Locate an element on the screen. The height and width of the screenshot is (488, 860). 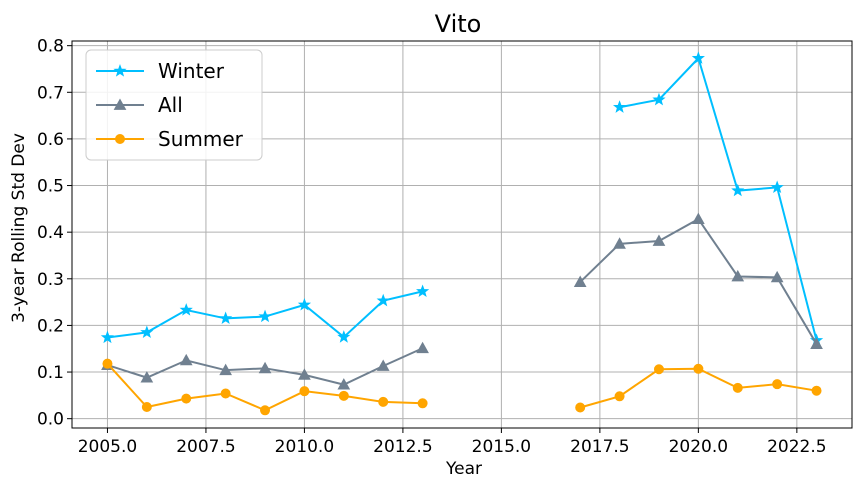
y-tick-label: 0.7 is located at coordinates (50, 93).